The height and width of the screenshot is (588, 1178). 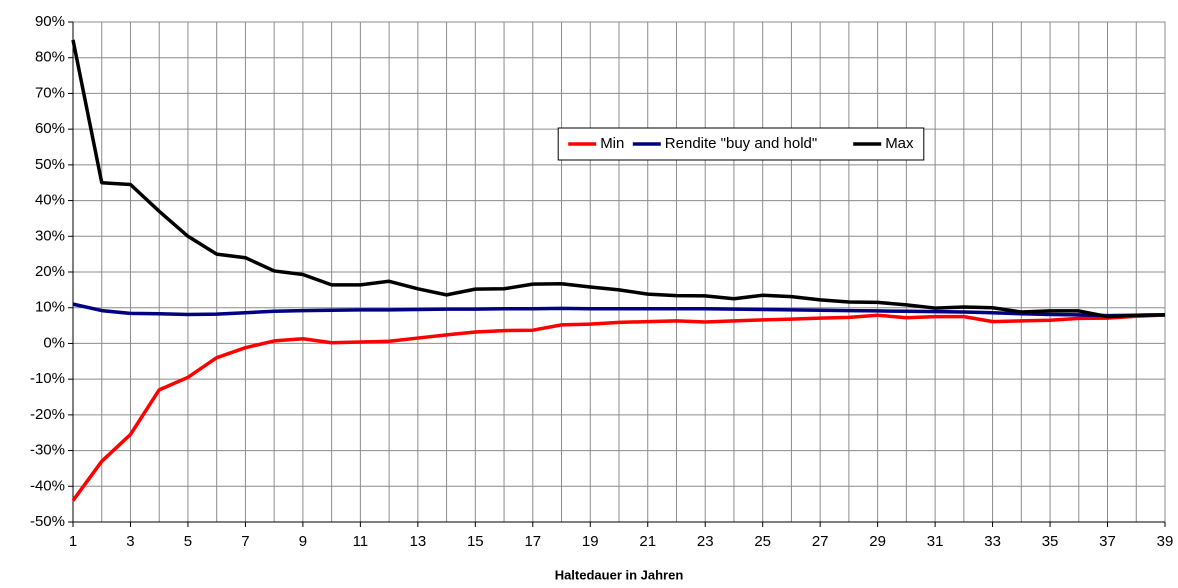 What do you see at coordinates (50, 235) in the screenshot?
I see `y-tick-label: 30%` at bounding box center [50, 235].